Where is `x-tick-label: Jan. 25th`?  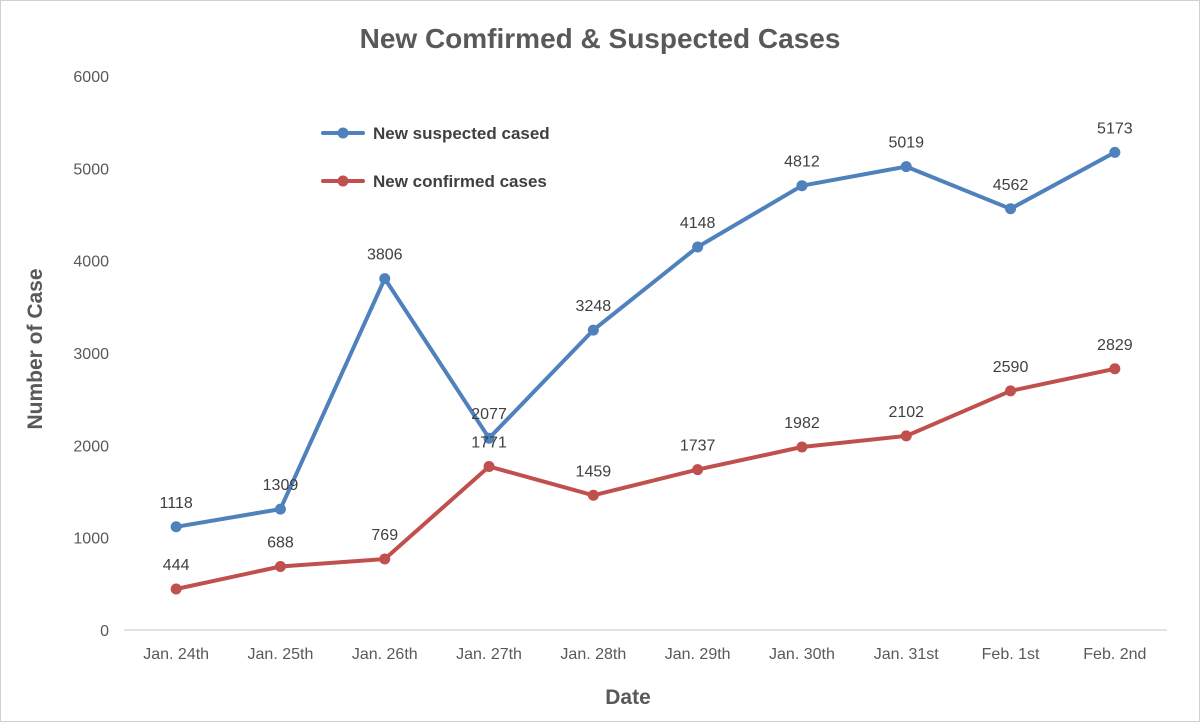 x-tick-label: Jan. 25th is located at coordinates (281, 654).